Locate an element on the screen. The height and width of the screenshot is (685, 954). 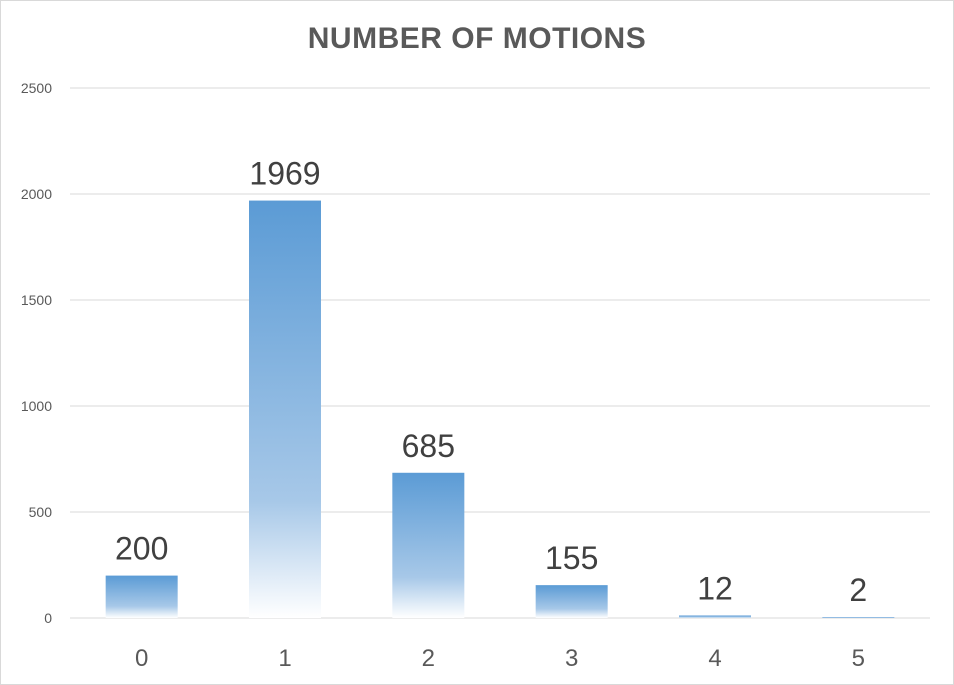
data-label-2: 685 is located at coordinates (428, 446).